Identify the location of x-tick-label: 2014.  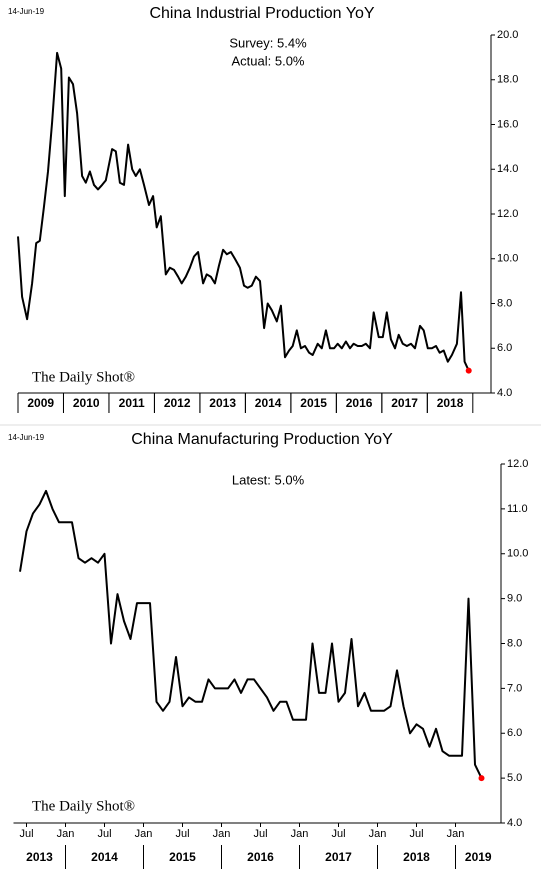
(268, 403).